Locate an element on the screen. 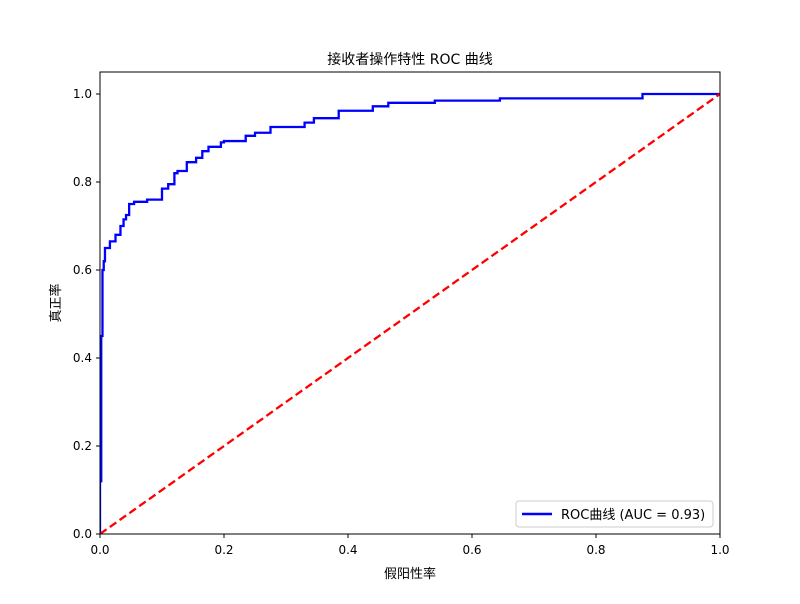 This screenshot has height=604, width=800. y-tick-label: 0.8 is located at coordinates (82, 182).